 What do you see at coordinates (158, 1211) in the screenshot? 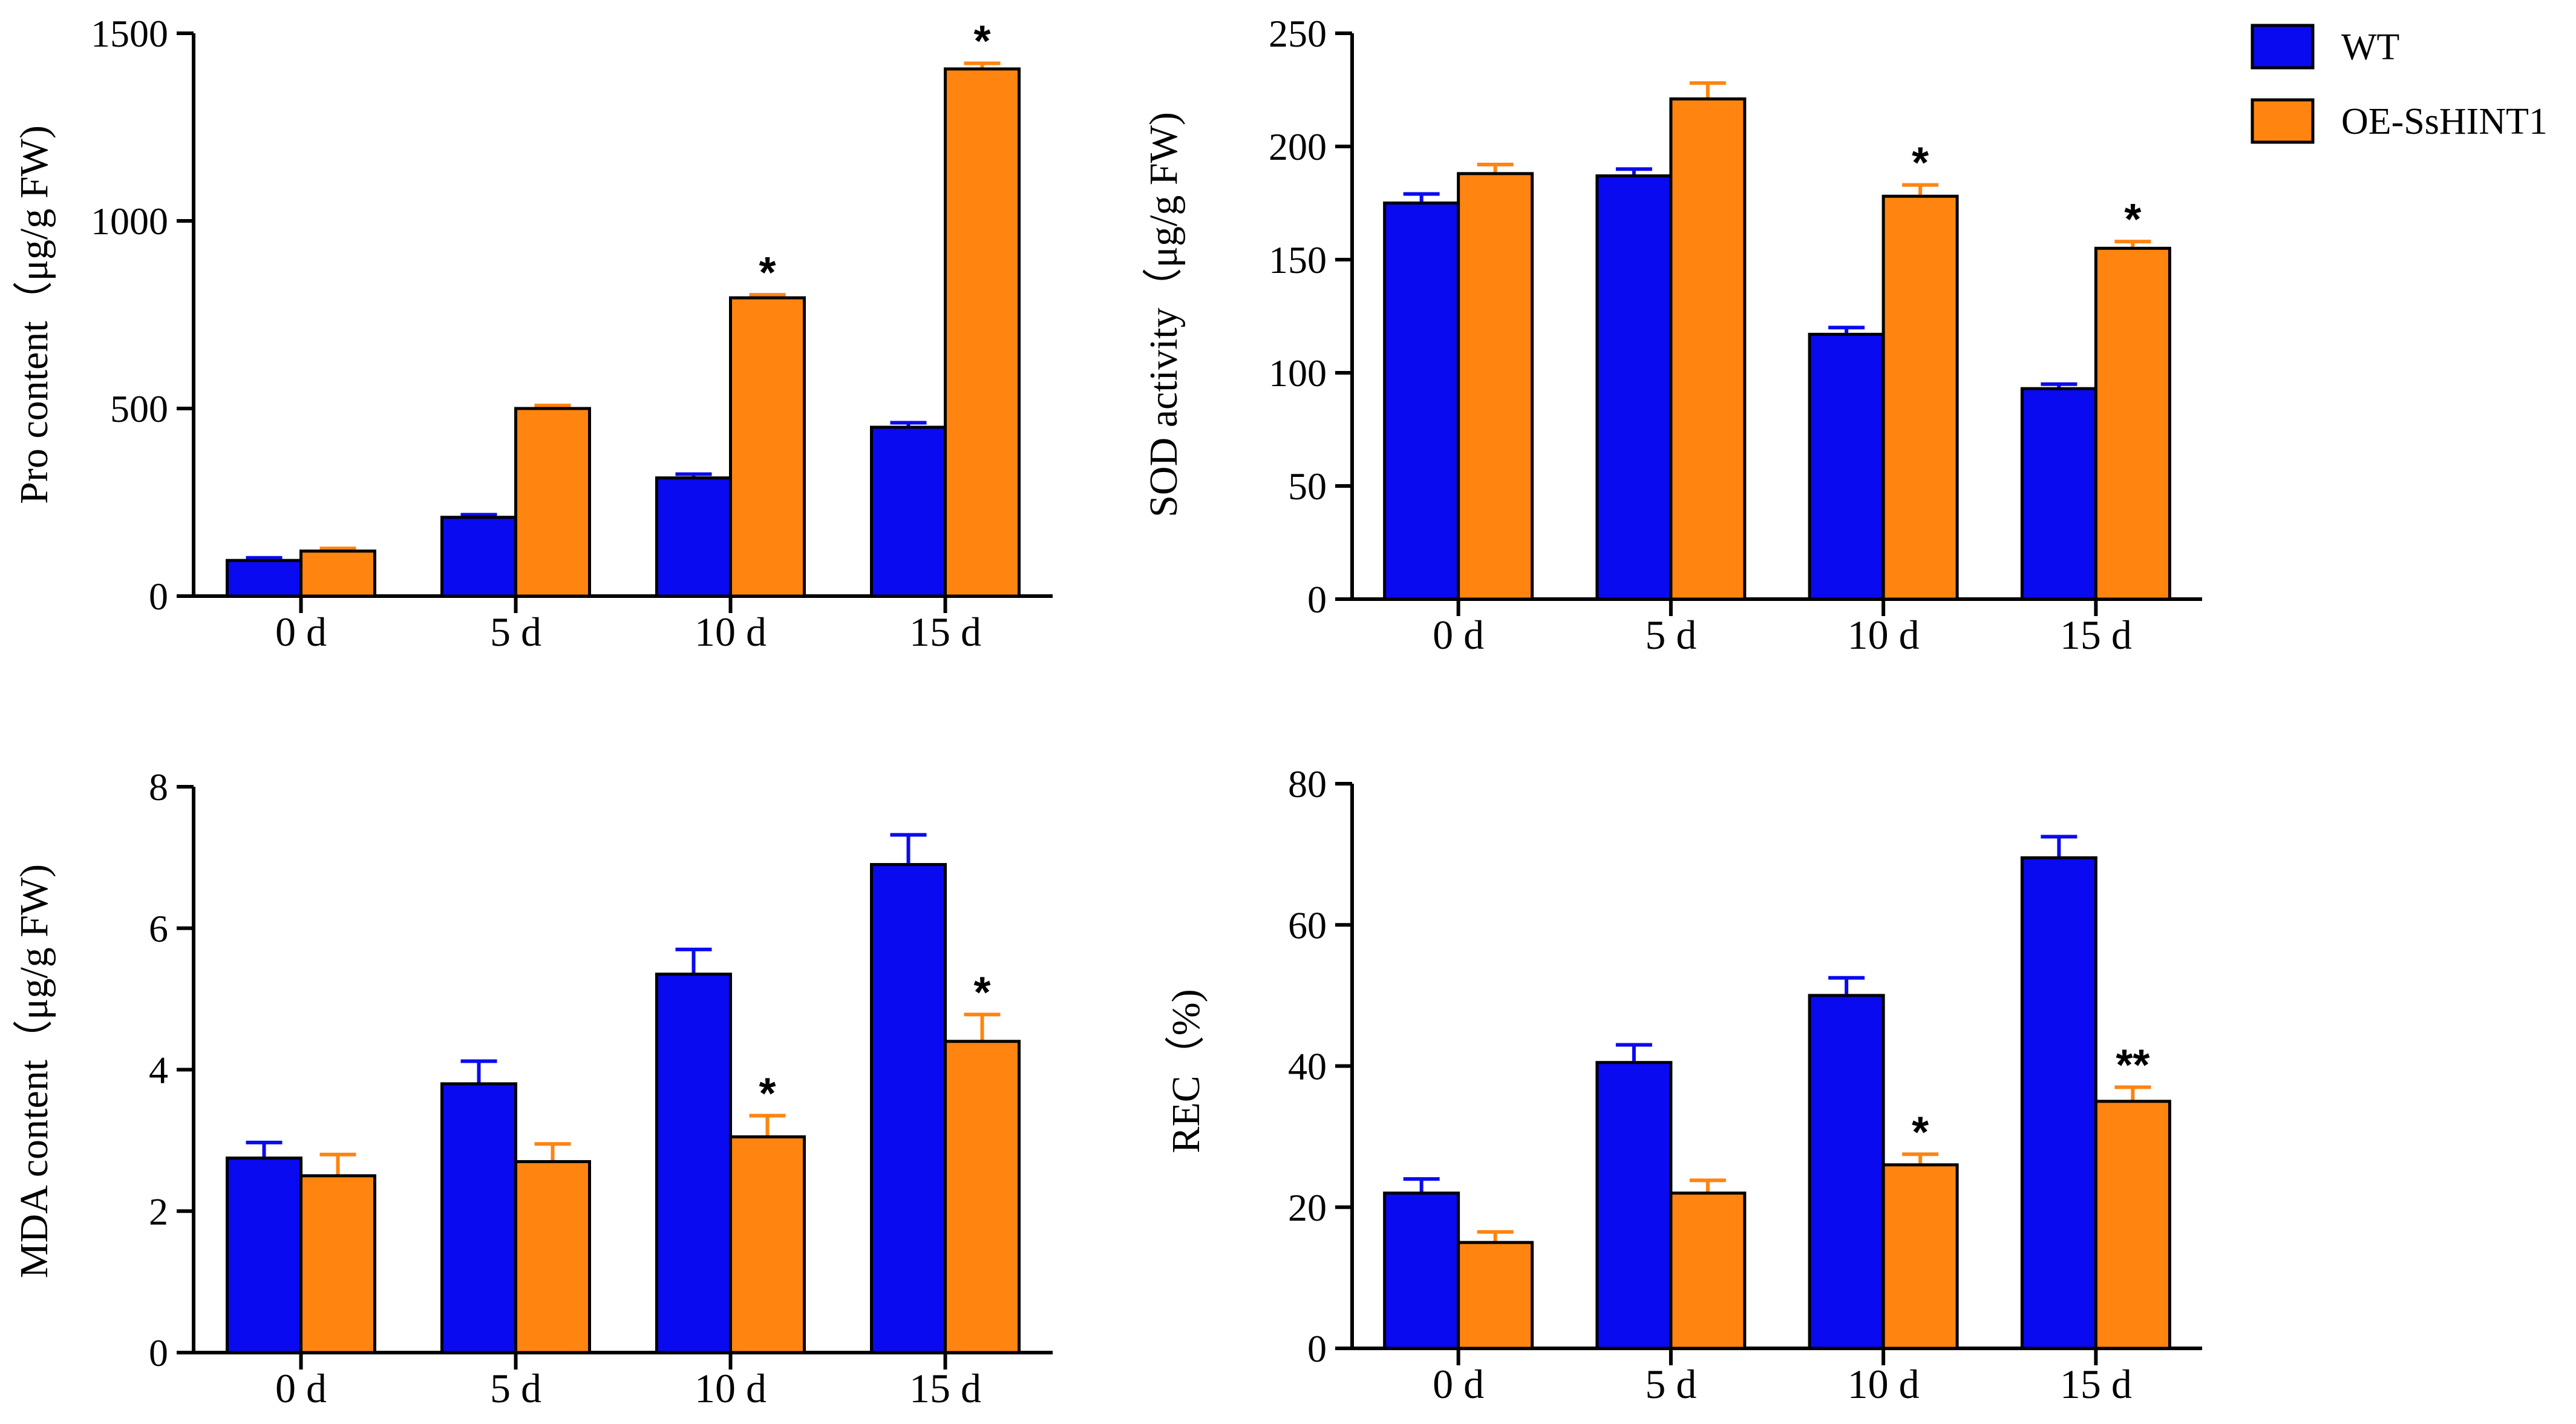
I see `y-tick-label: 2` at bounding box center [158, 1211].